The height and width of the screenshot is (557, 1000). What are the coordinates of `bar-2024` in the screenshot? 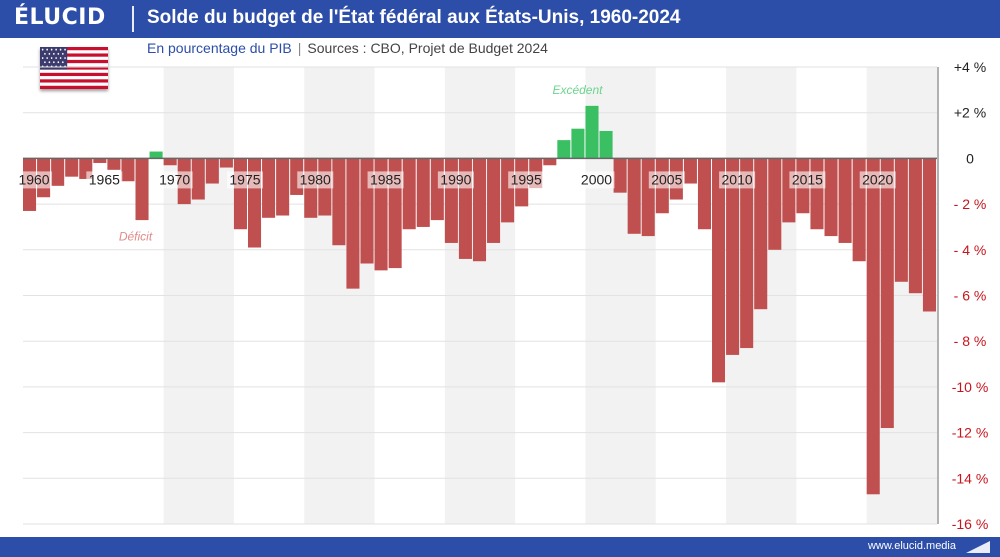 It's located at (929, 235).